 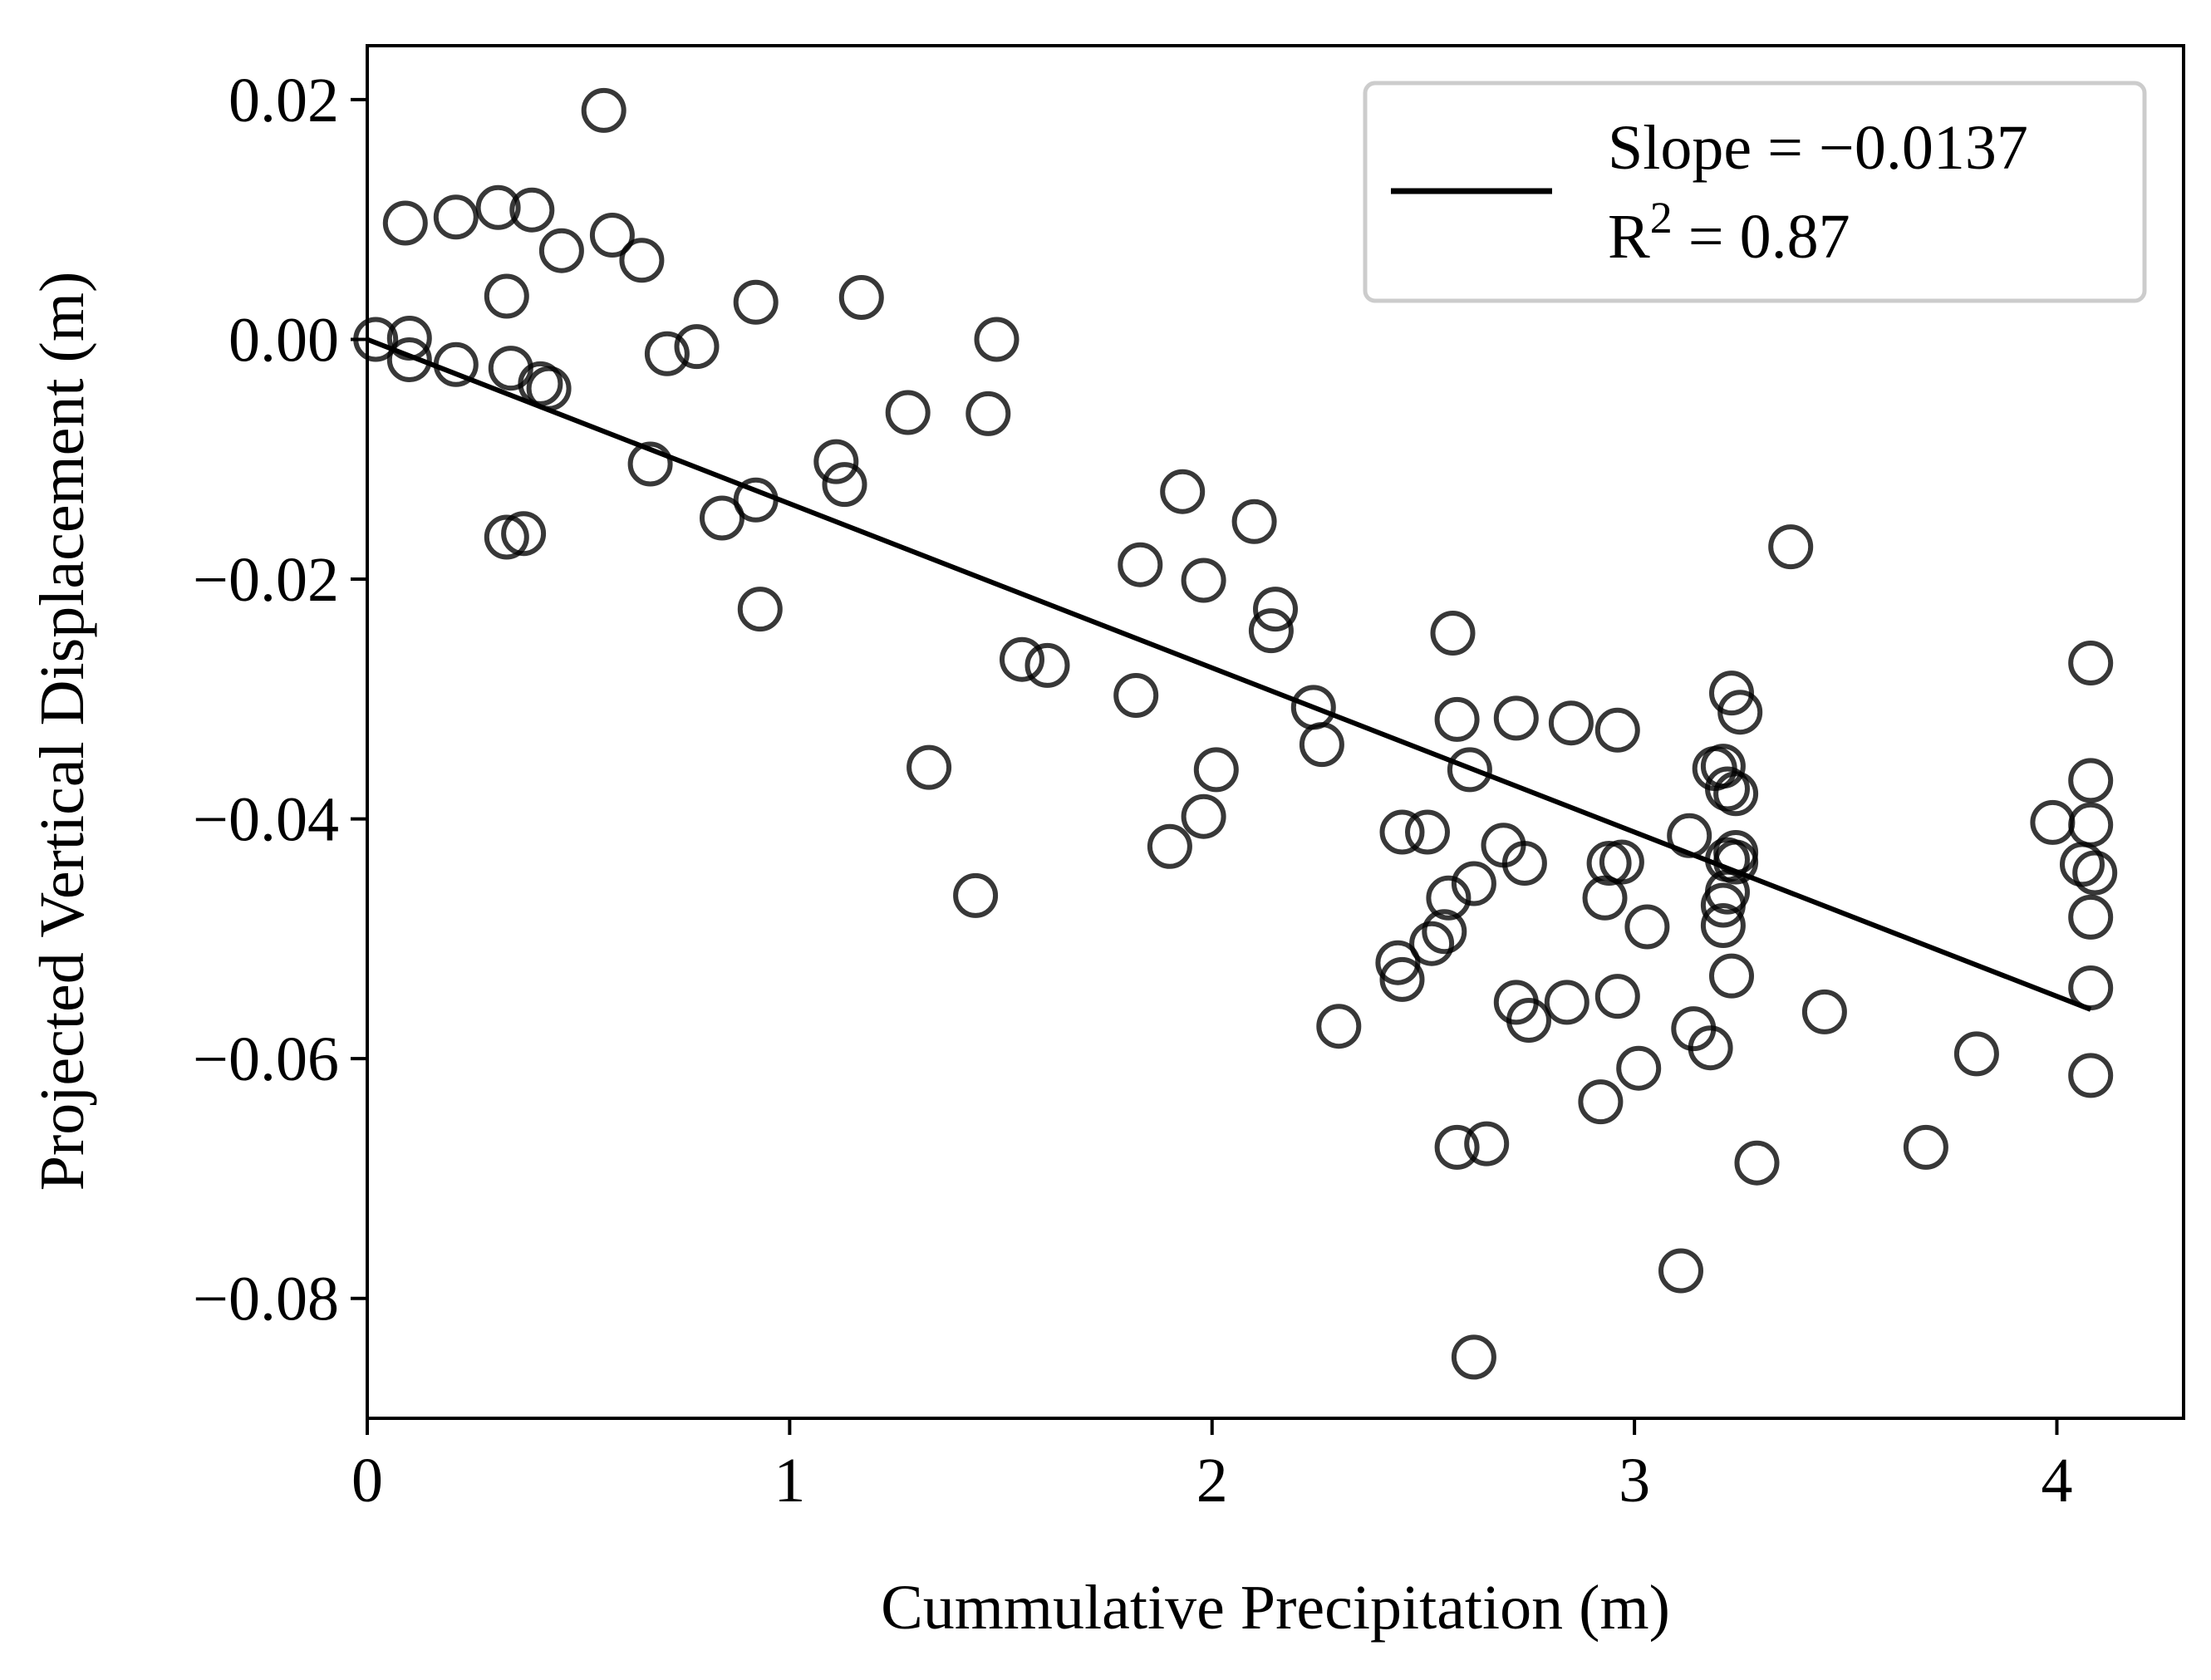 What do you see at coordinates (1212, 1480) in the screenshot?
I see `x-tick-label: 2` at bounding box center [1212, 1480].